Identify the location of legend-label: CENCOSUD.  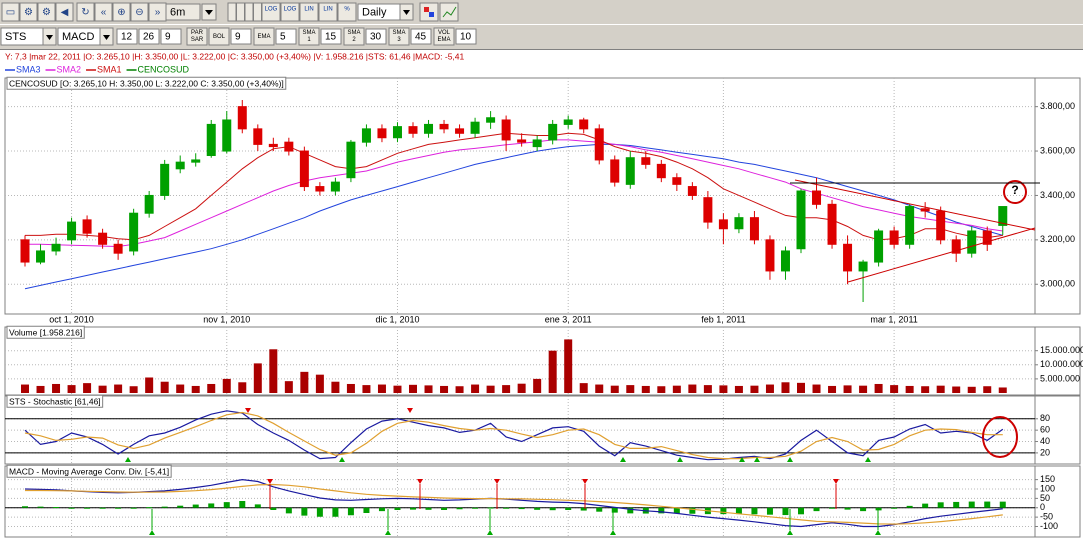
(164, 69).